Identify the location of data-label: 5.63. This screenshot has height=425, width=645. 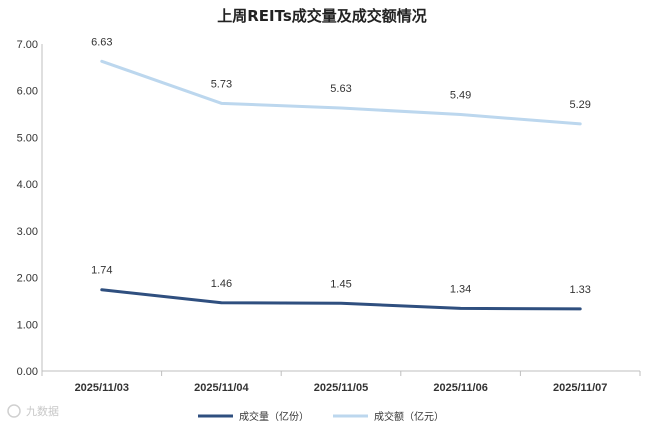
(340, 89).